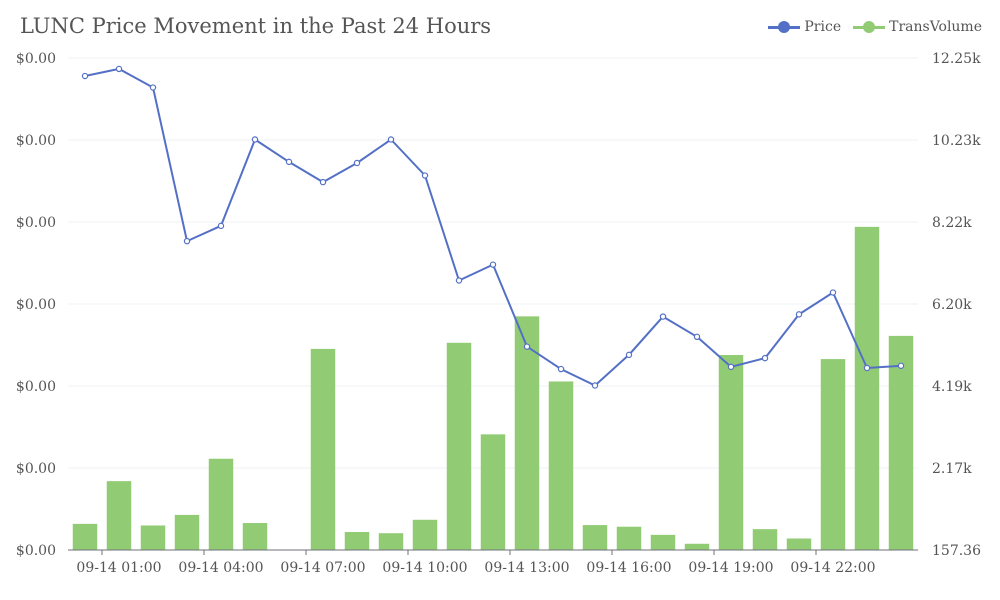 This screenshot has height=600, width=1000. I want to click on x-tick-label: 09-14 01:00, so click(118, 568).